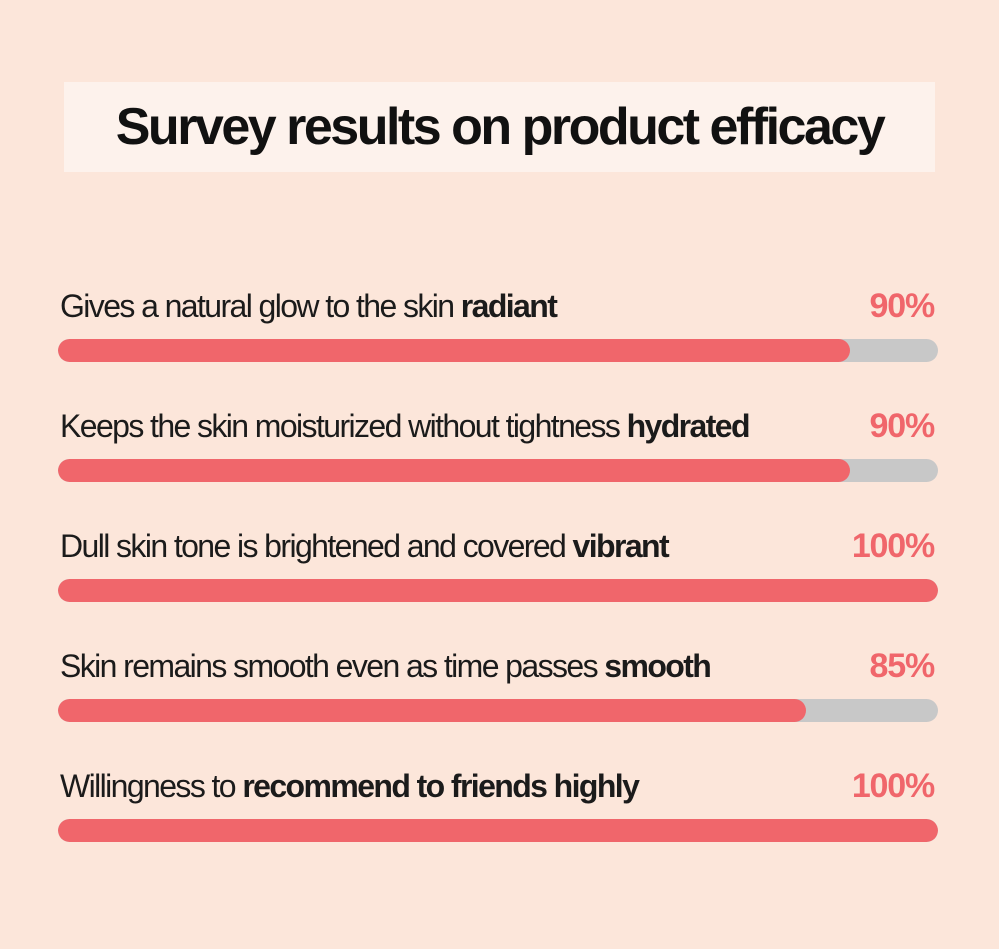 The width and height of the screenshot is (999, 949). Describe the element at coordinates (621, 546) in the screenshot. I see `row-label-emphasis: vibrant` at that location.